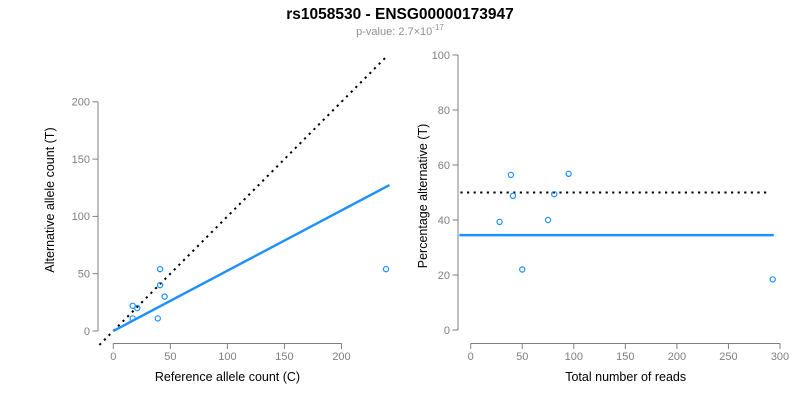  I want to click on y-tick-label: 200, so click(81, 103).